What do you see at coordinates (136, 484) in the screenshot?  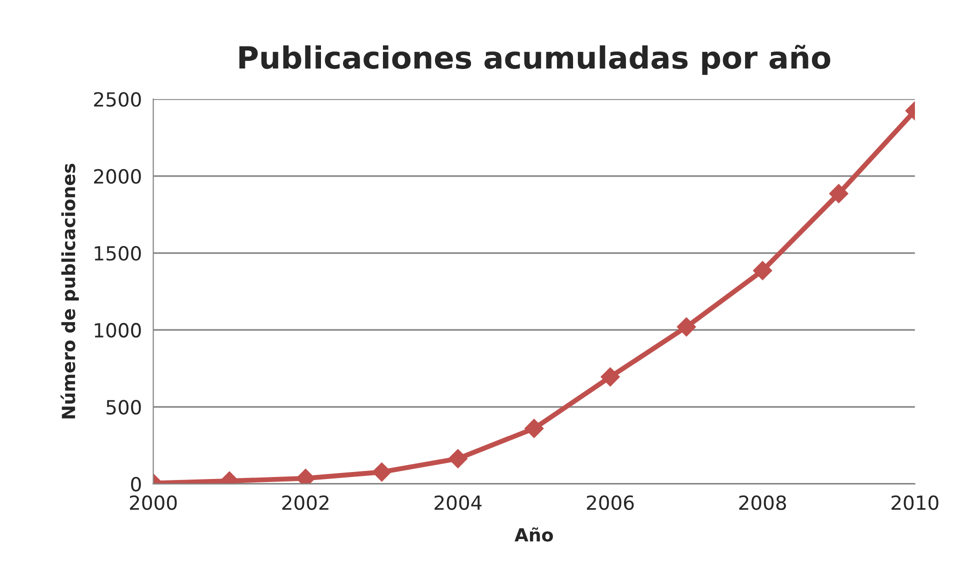 I see `y-tick-label: 0` at bounding box center [136, 484].